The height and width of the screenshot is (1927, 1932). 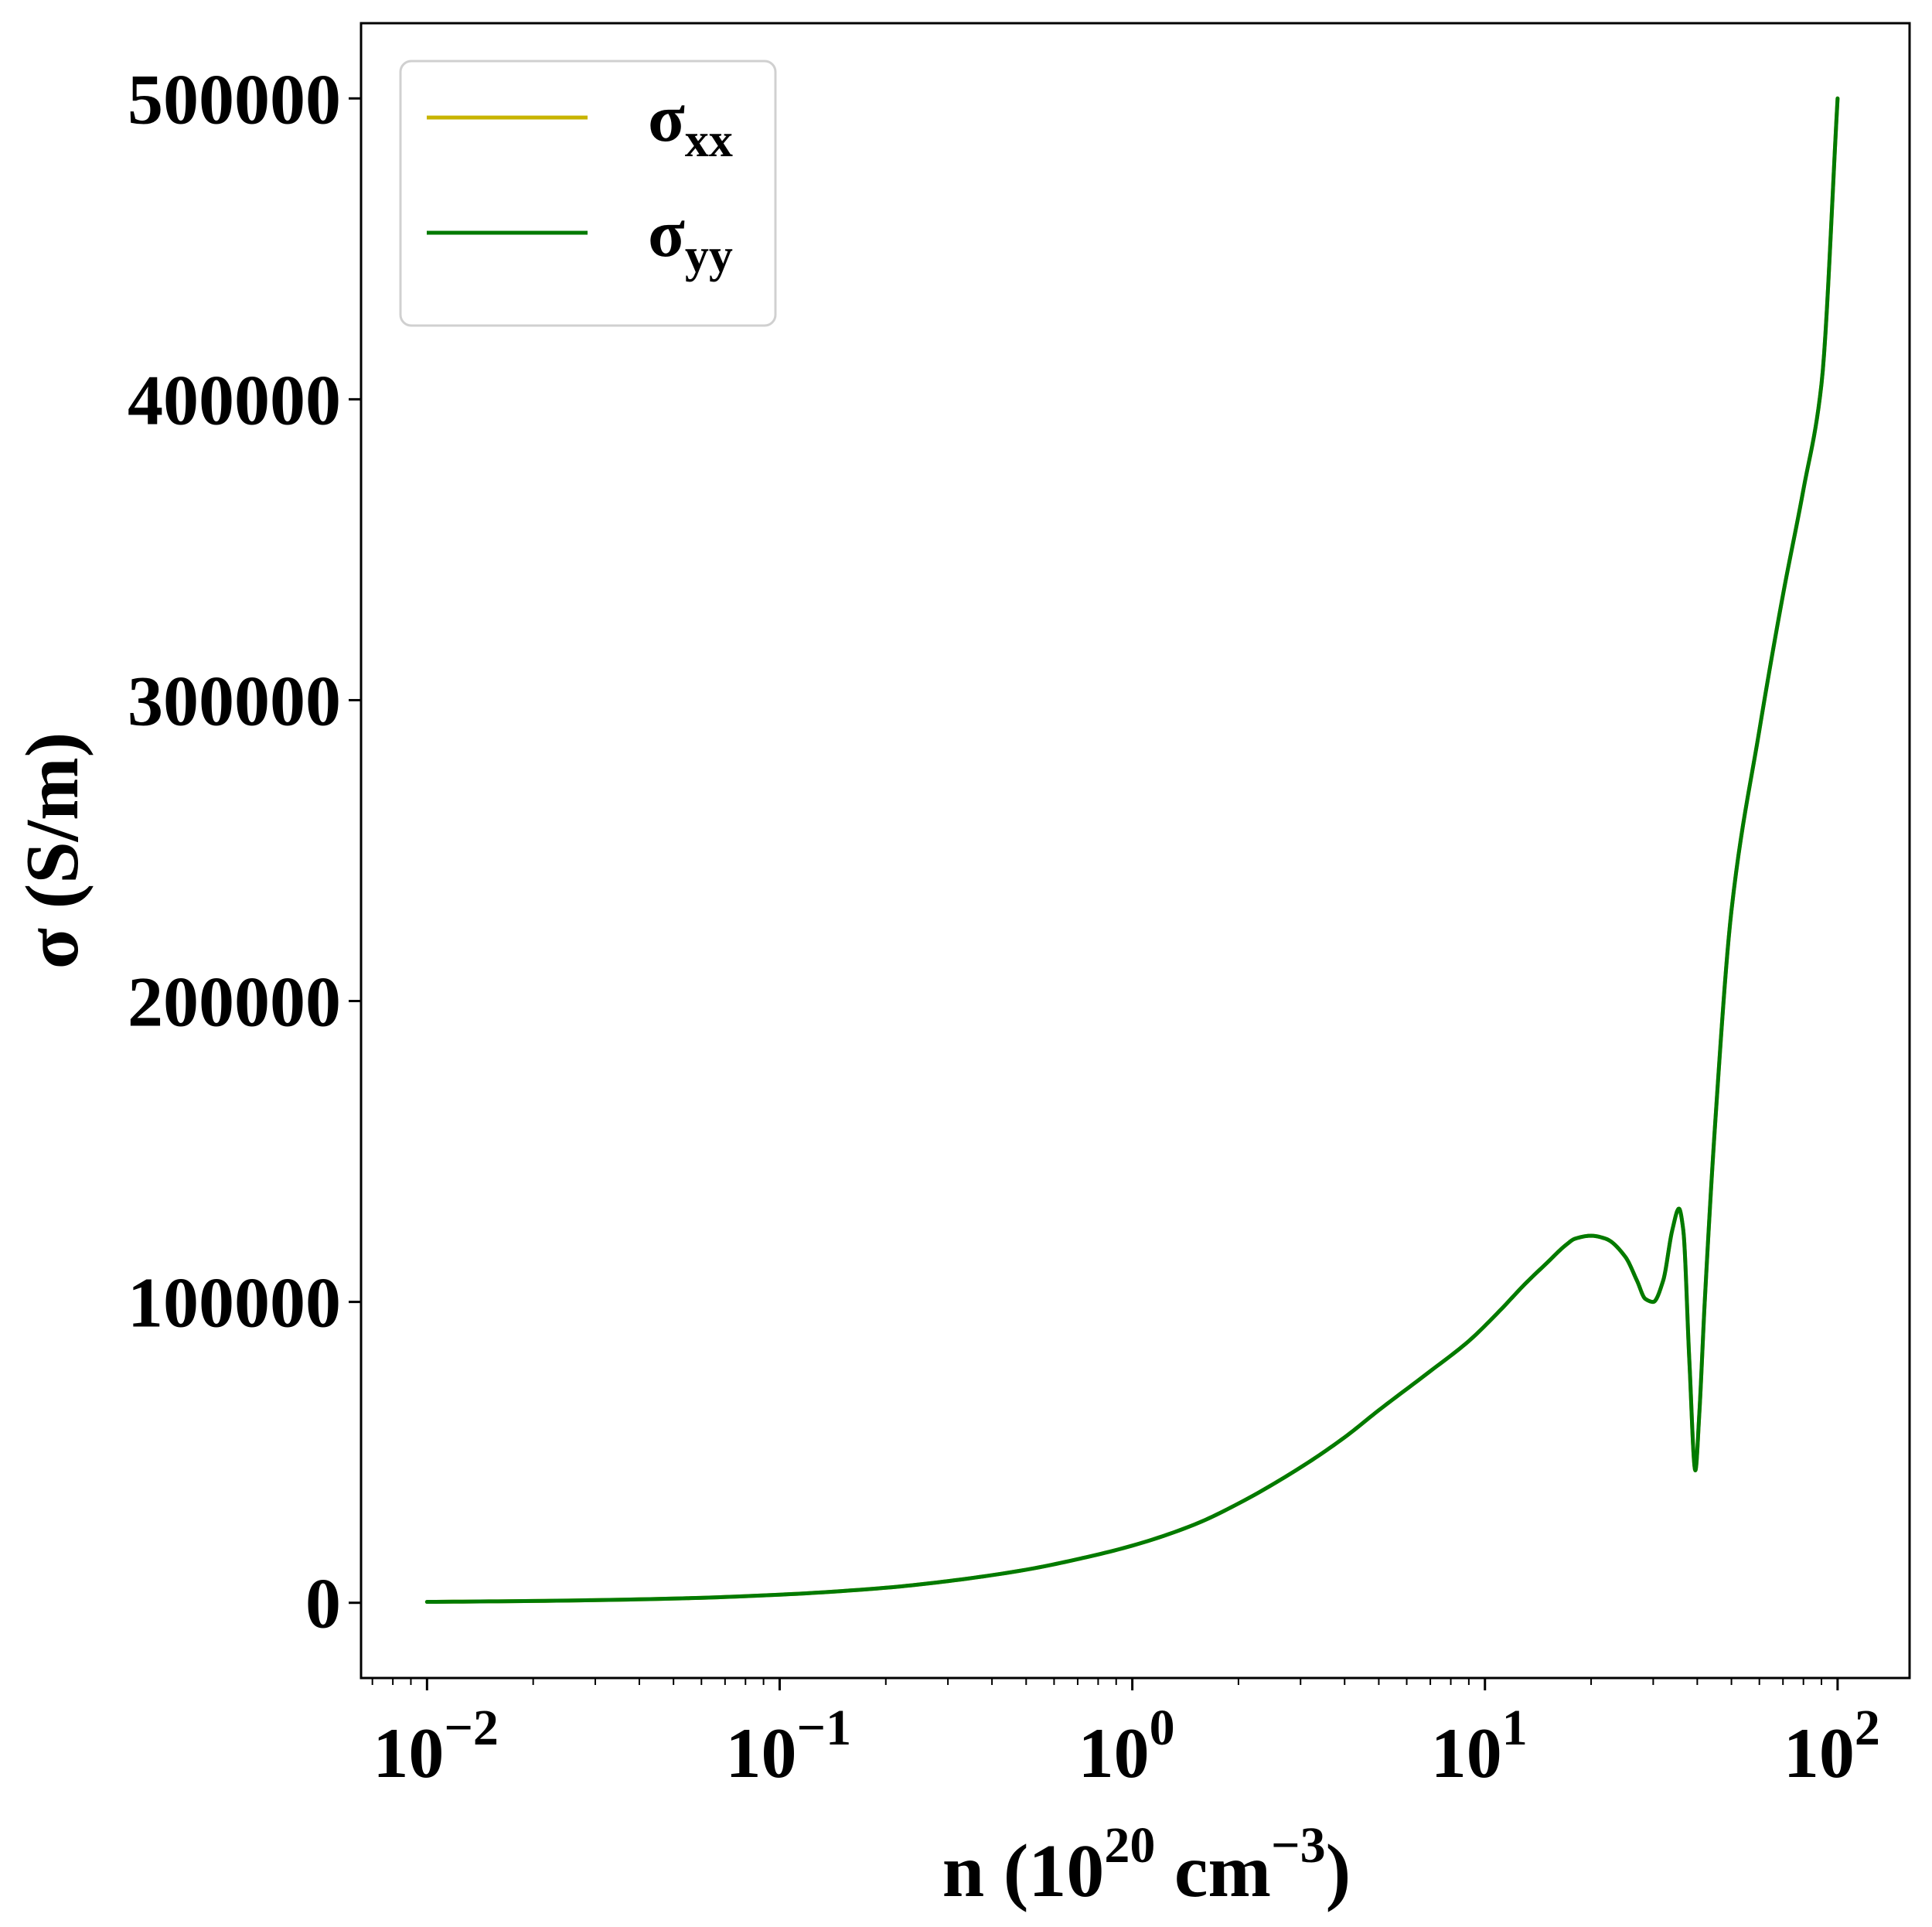 I want to click on x-axis-ticks: 10⁻² 10⁻¹ 10⁰ 10¹ 10², so click(x=1126, y=1735).